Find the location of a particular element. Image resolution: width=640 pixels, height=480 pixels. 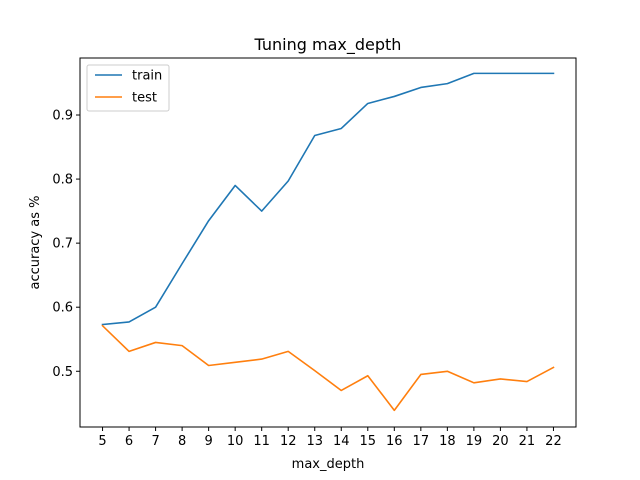

legend-label-test: test is located at coordinates (144, 98).